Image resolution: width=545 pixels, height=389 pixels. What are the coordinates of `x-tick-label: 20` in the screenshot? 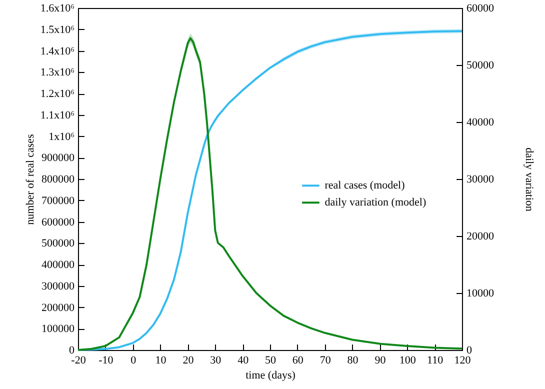 It's located at (188, 360).